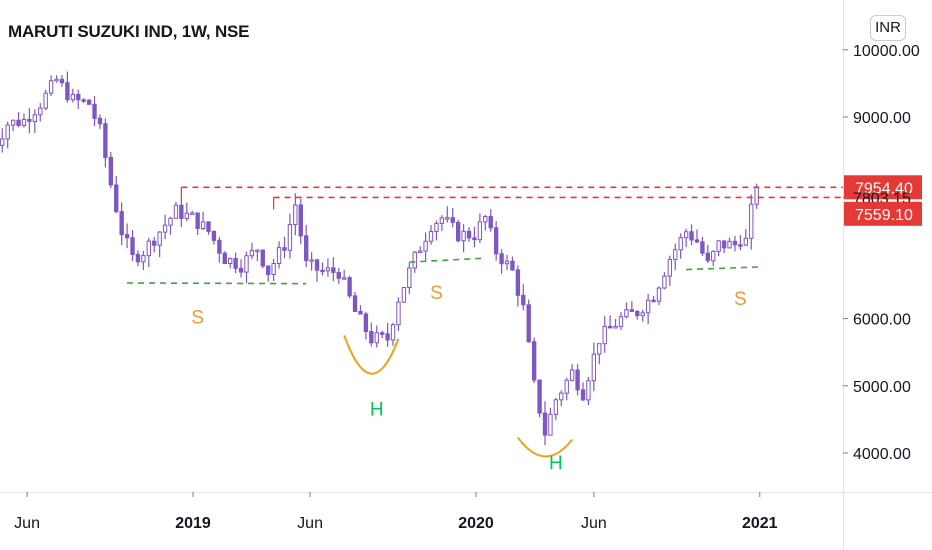  Describe the element at coordinates (545, 447) in the screenshot. I see `head-arc` at that location.